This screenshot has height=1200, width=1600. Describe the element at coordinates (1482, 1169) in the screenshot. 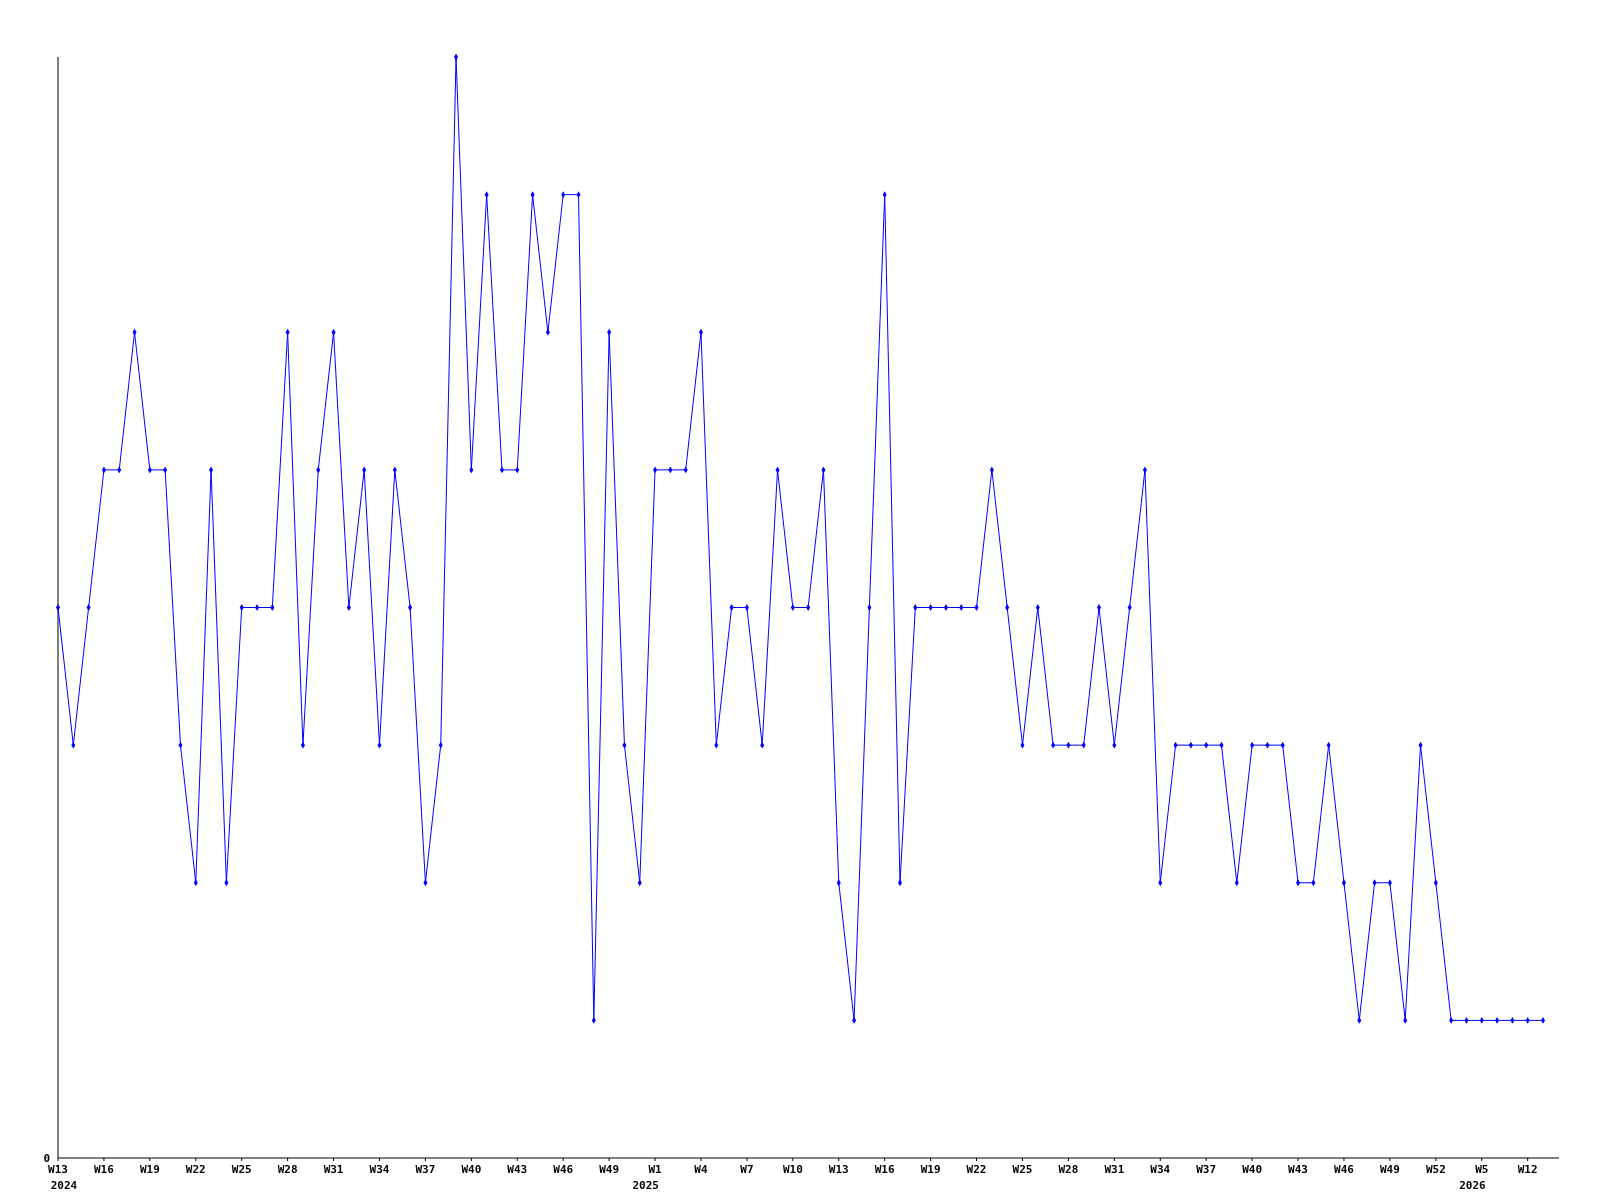

I see `x-tick-label: W5` at that location.